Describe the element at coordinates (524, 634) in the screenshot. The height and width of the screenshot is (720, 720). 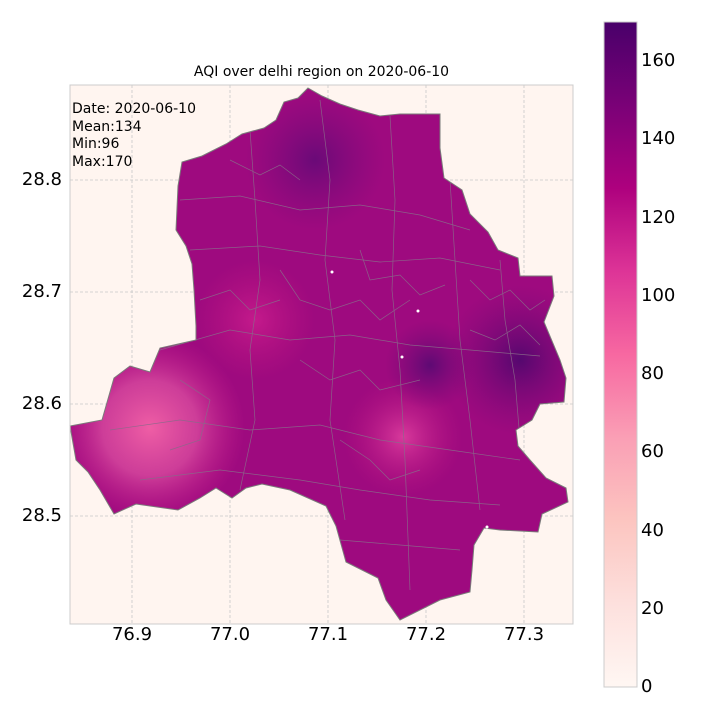
I see `x-tick-label: 77.3` at that location.